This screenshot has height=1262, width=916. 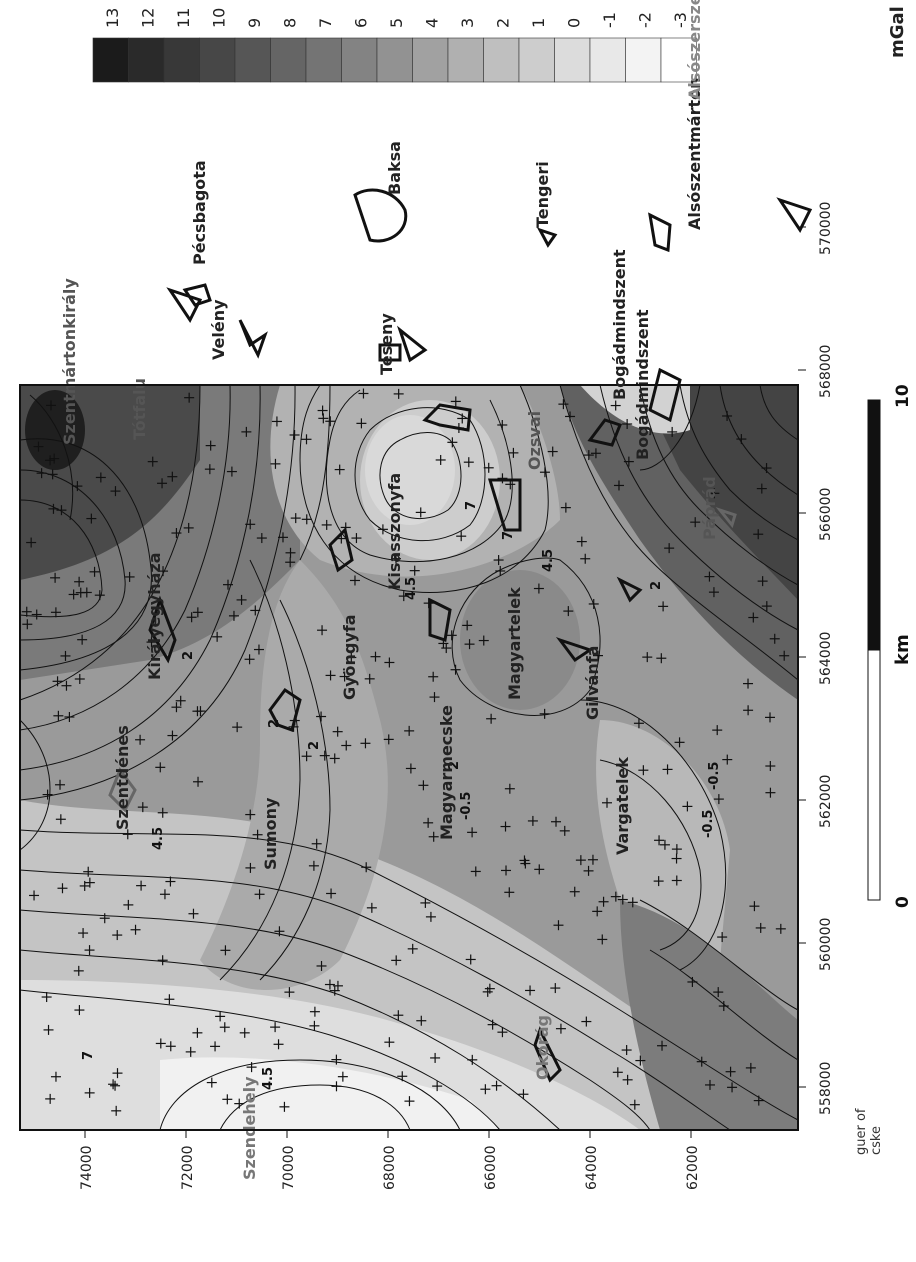 I want to click on legend-value-label: 11, so click(x=183, y=18).